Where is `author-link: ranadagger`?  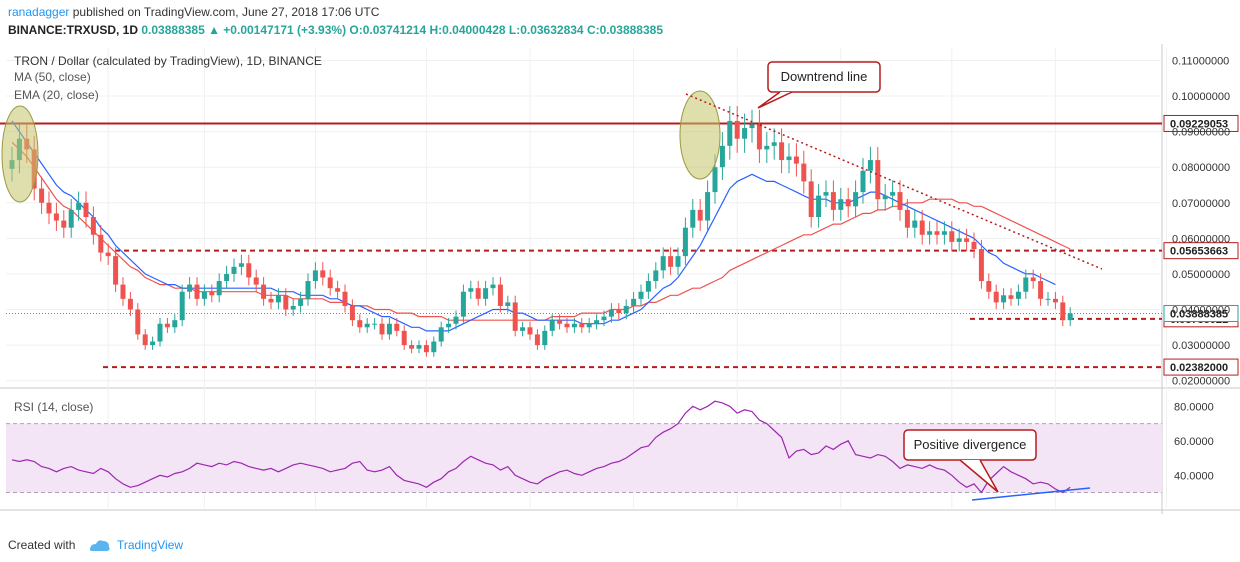
author-link: ranadagger is located at coordinates (39, 12).